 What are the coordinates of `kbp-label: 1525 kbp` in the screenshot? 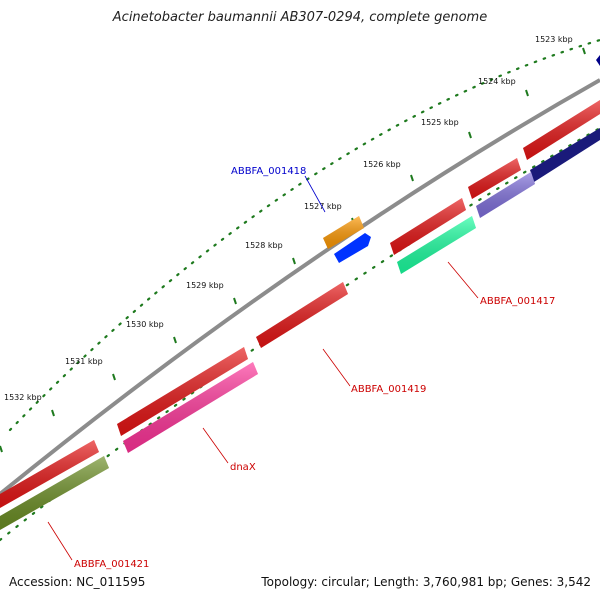 It's located at (440, 122).